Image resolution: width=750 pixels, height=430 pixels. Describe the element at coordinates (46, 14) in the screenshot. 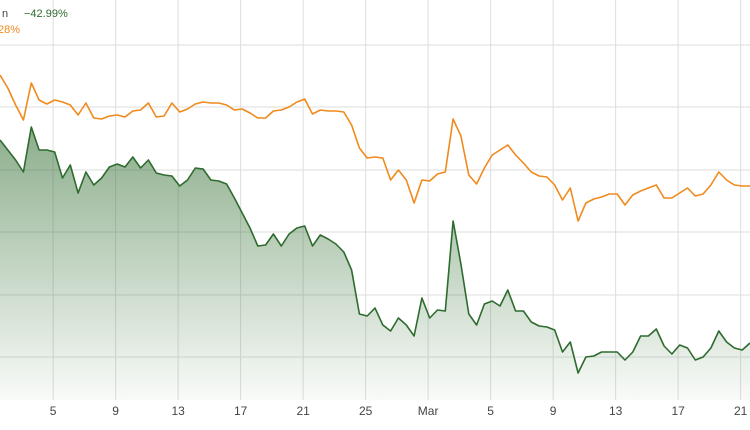

I see `legend-change: −42.99%` at that location.